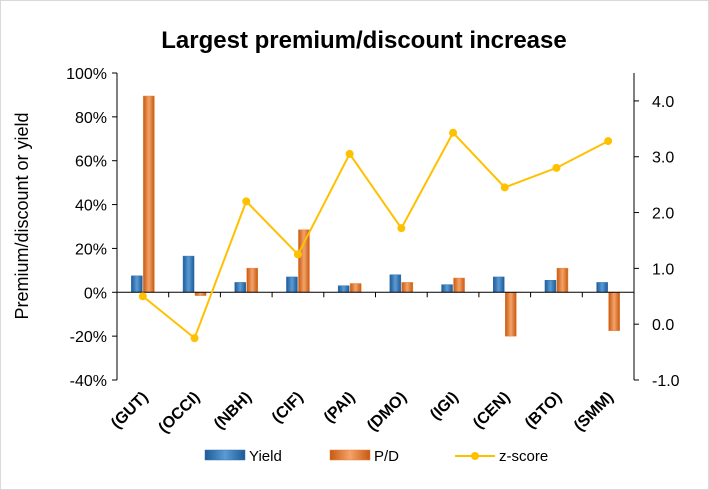  What do you see at coordinates (363, 40) in the screenshot?
I see `chart-title: Largest premium/discount increase` at bounding box center [363, 40].